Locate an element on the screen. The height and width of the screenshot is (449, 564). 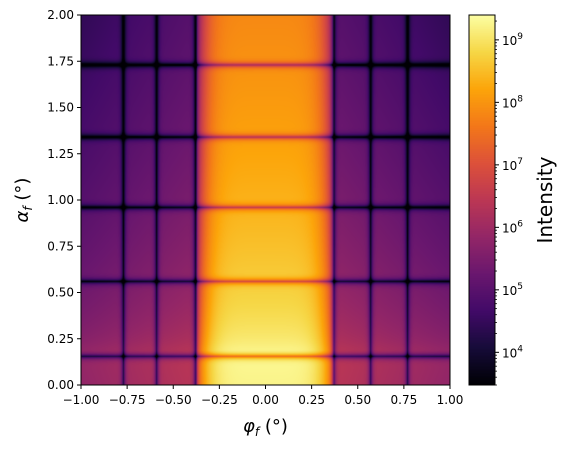
x-tick-label: −1.00 is located at coordinates (81, 400).